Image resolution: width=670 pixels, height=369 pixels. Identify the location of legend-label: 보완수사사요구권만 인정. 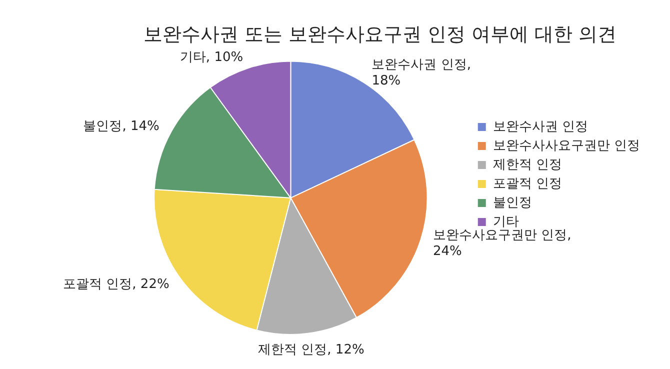
(566, 146).